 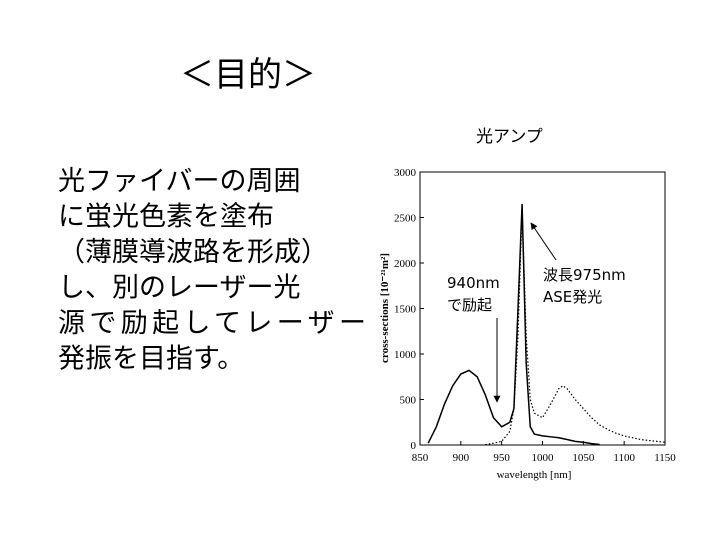 What do you see at coordinates (534, 475) in the screenshot?
I see `x-axis-label: wavelength [nm]` at bounding box center [534, 475].